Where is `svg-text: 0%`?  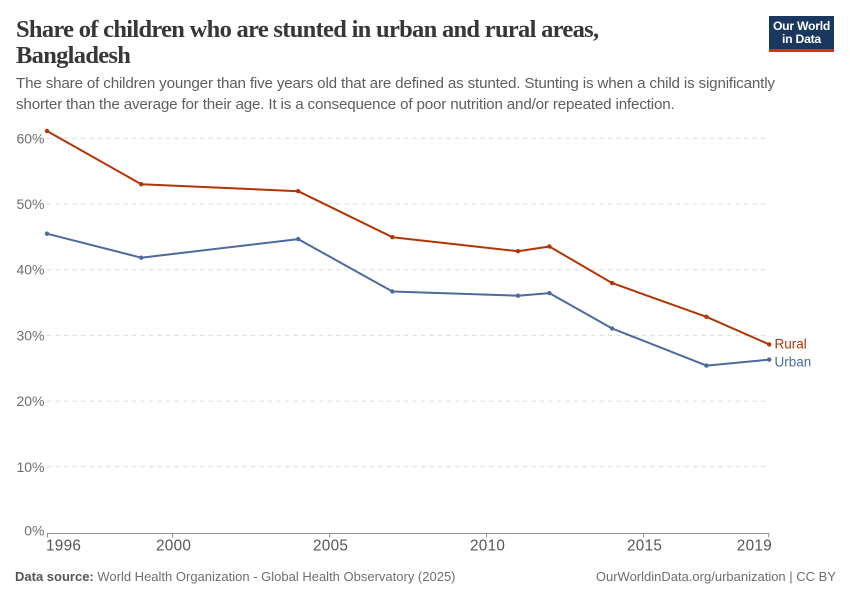 svg-text: 0% is located at coordinates (34, 530).